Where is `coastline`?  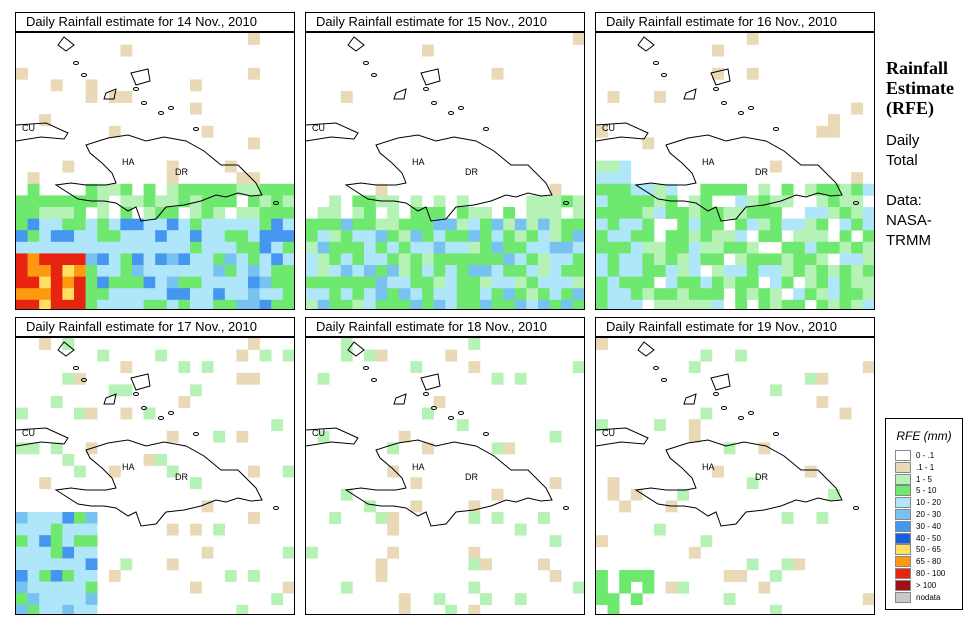
coastline is located at coordinates (690, 94).